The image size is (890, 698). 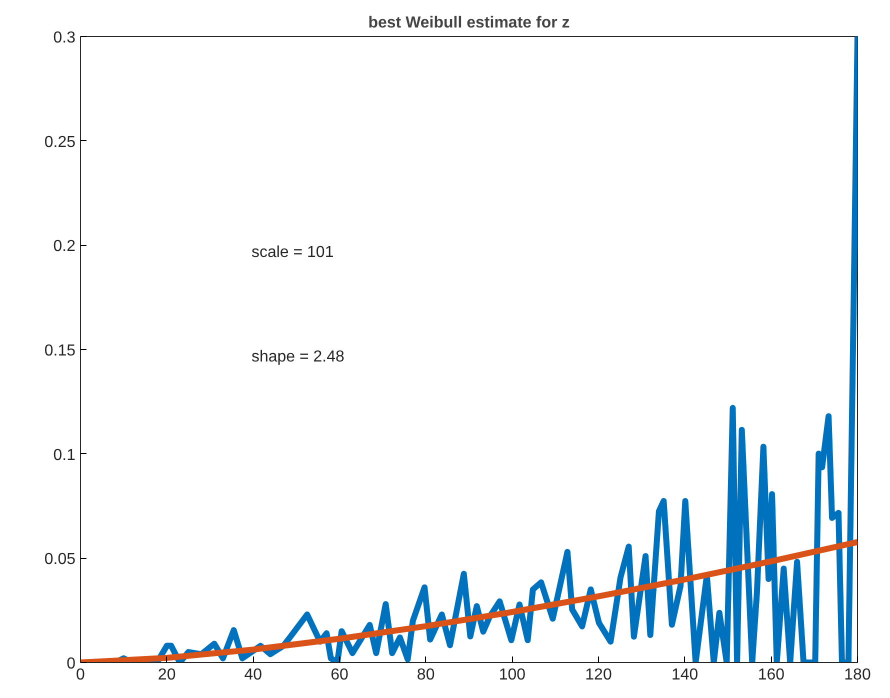 I want to click on x-tick-label: 160, so click(x=771, y=675).